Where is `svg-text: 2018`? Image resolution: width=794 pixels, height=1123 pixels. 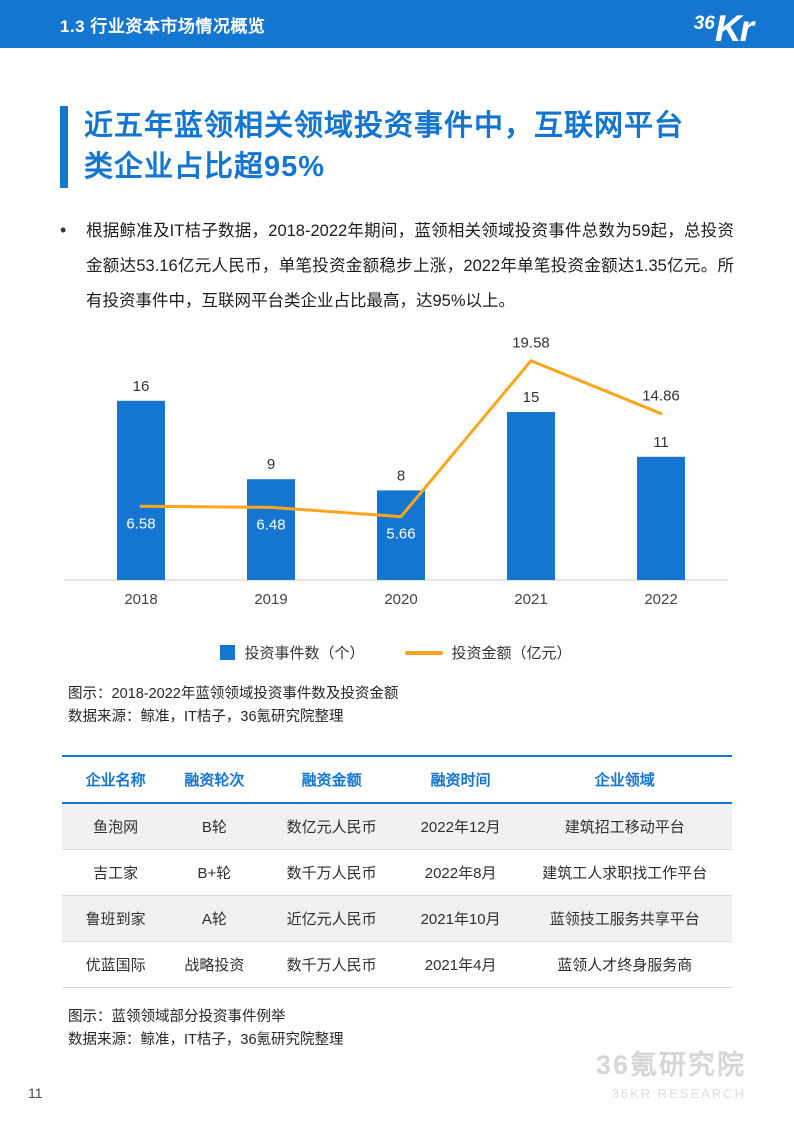
svg-text: 2018 is located at coordinates (140, 599).